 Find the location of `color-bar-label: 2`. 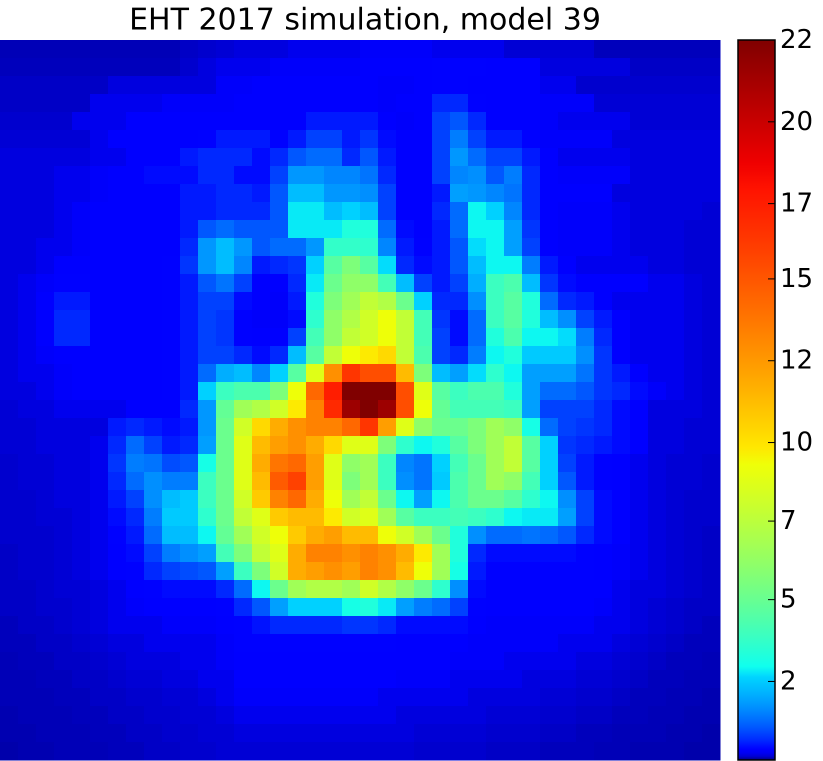

color-bar-label: 2 is located at coordinates (788, 681).